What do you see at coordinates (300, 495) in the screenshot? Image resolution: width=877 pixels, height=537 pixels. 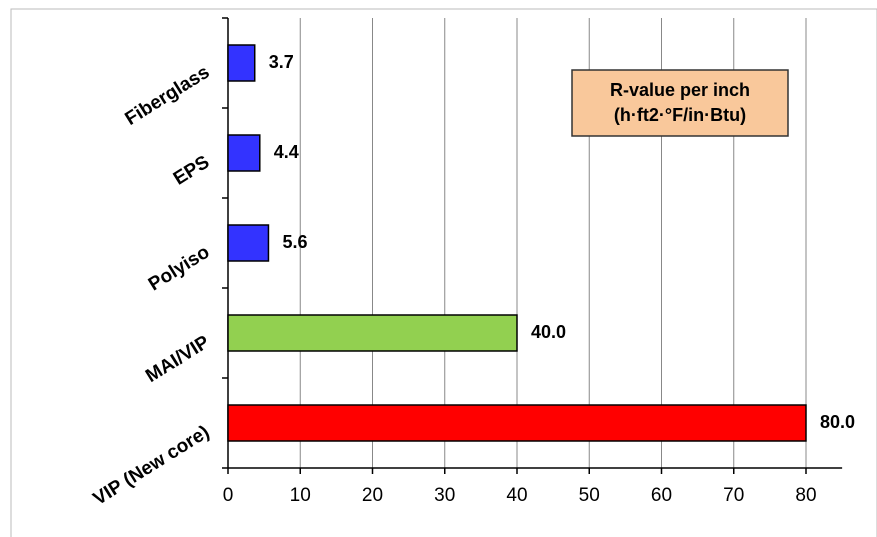 I see `x-tick-label: 10` at bounding box center [300, 495].